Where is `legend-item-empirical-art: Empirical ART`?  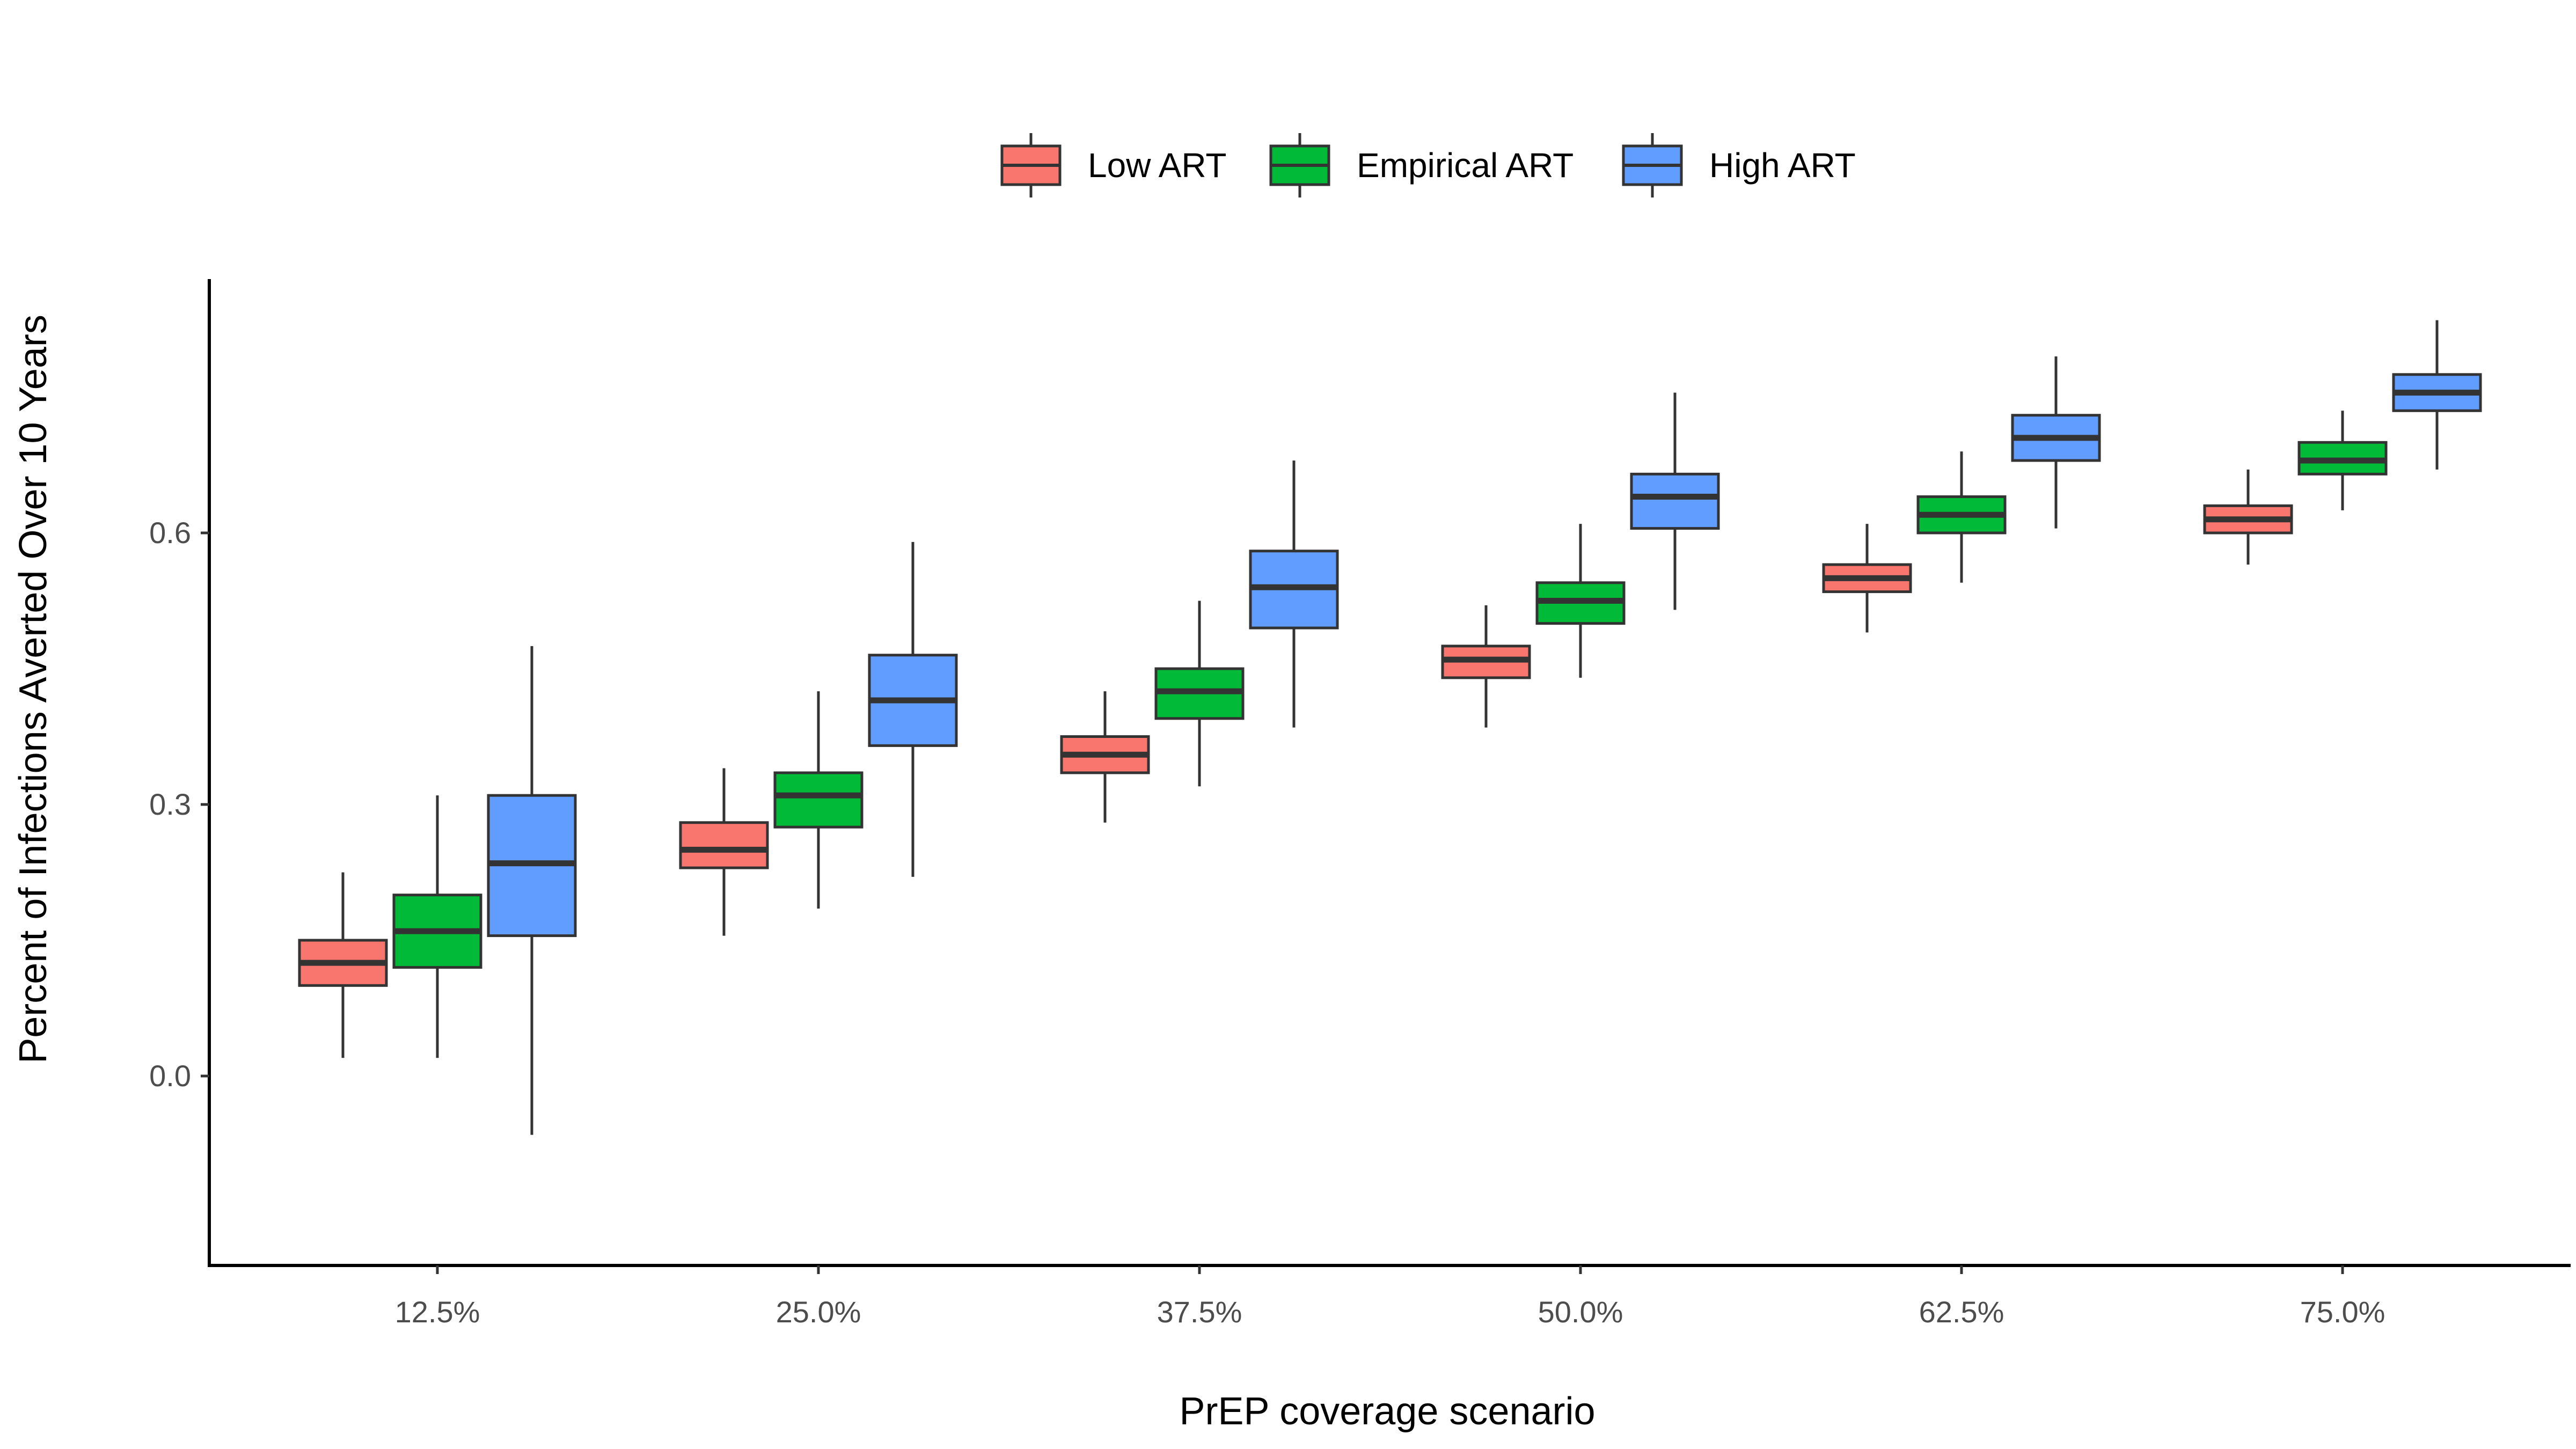
legend-item-empirical-art: Empirical ART is located at coordinates (1421, 165).